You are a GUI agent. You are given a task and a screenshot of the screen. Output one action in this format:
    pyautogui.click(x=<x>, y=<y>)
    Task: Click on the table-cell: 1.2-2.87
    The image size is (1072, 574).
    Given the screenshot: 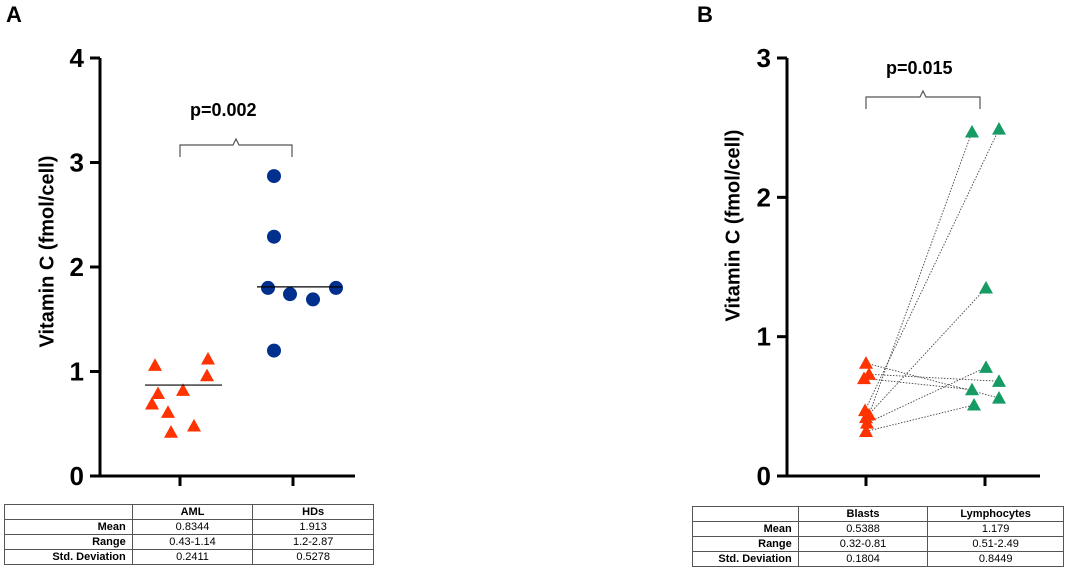 What is the action you would take?
    pyautogui.click(x=313, y=542)
    